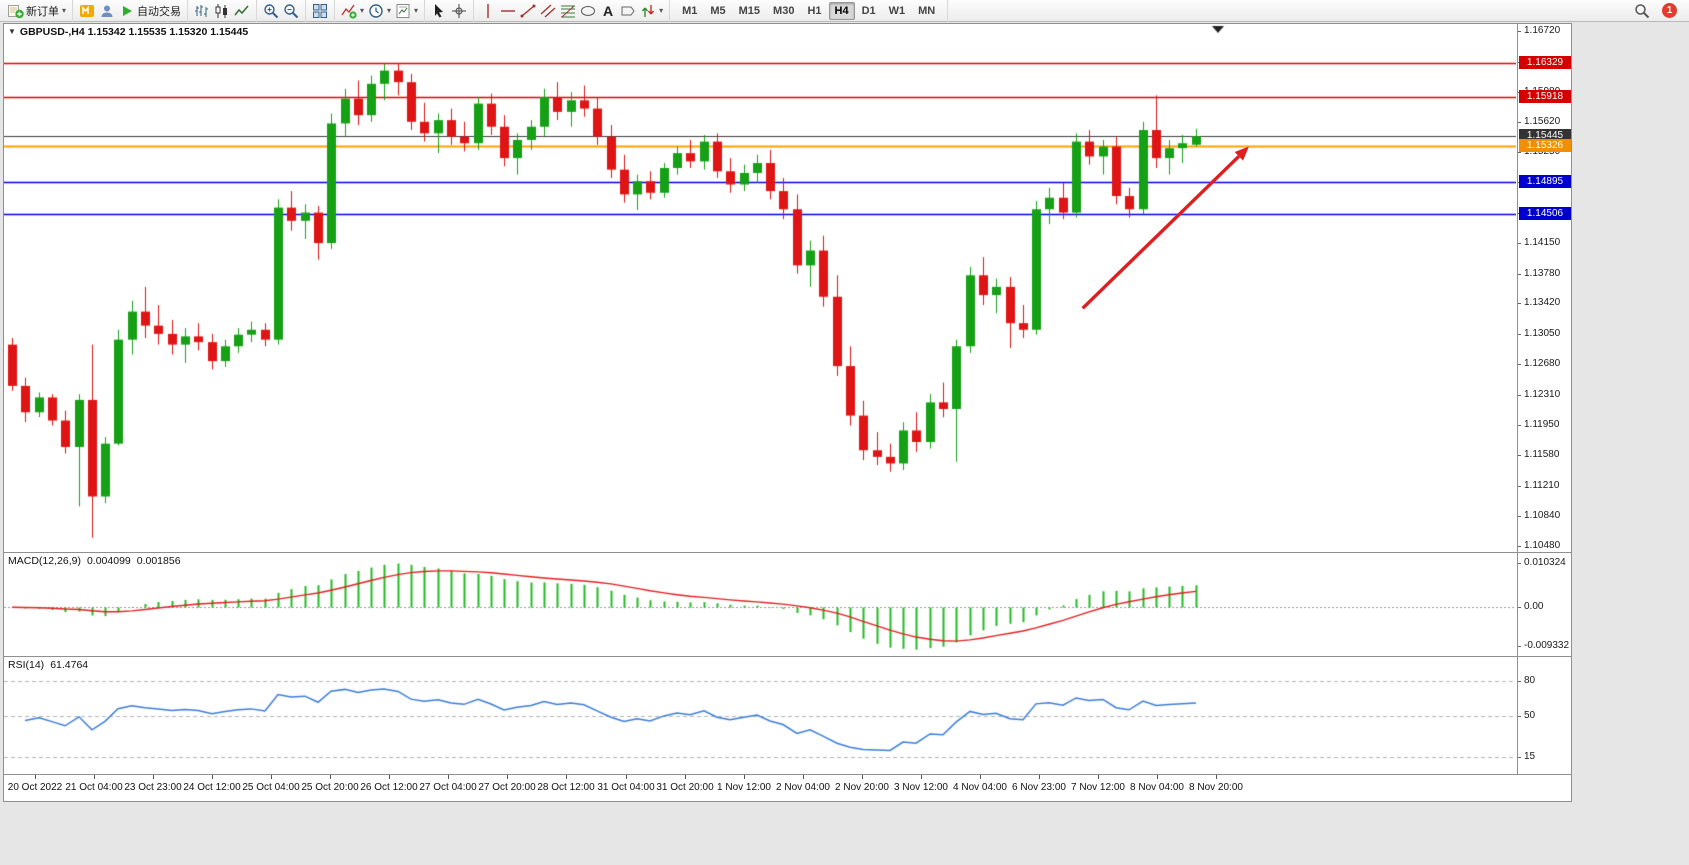  Describe the element at coordinates (760, 715) in the screenshot. I see `rsi-canvas` at that location.